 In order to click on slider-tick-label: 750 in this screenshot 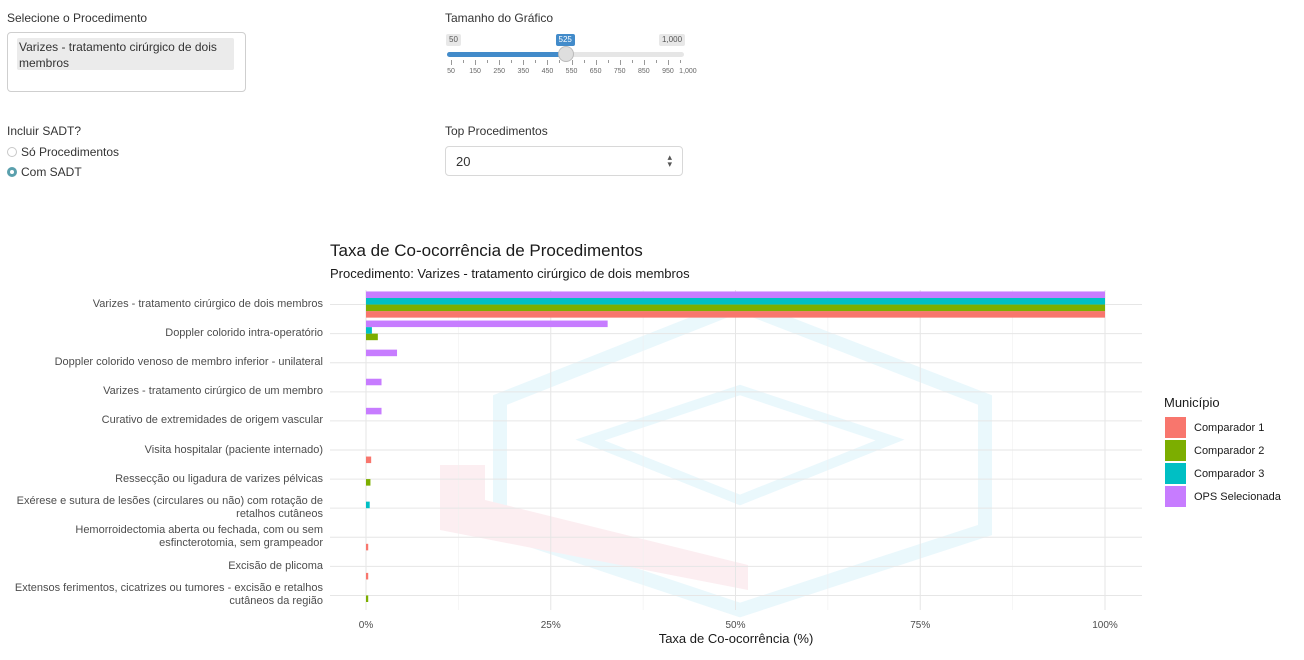, I will do `click(619, 71)`.